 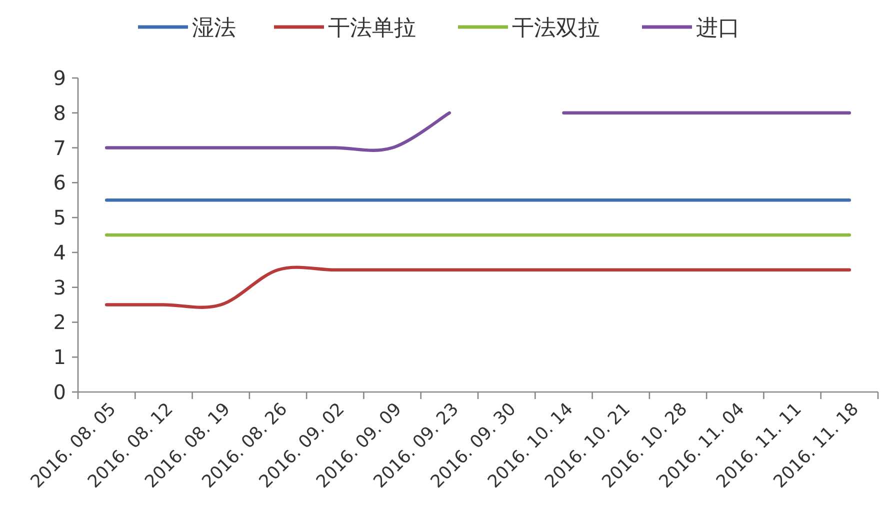 I want to click on legend-label: 干法单拉, so click(x=372, y=27).